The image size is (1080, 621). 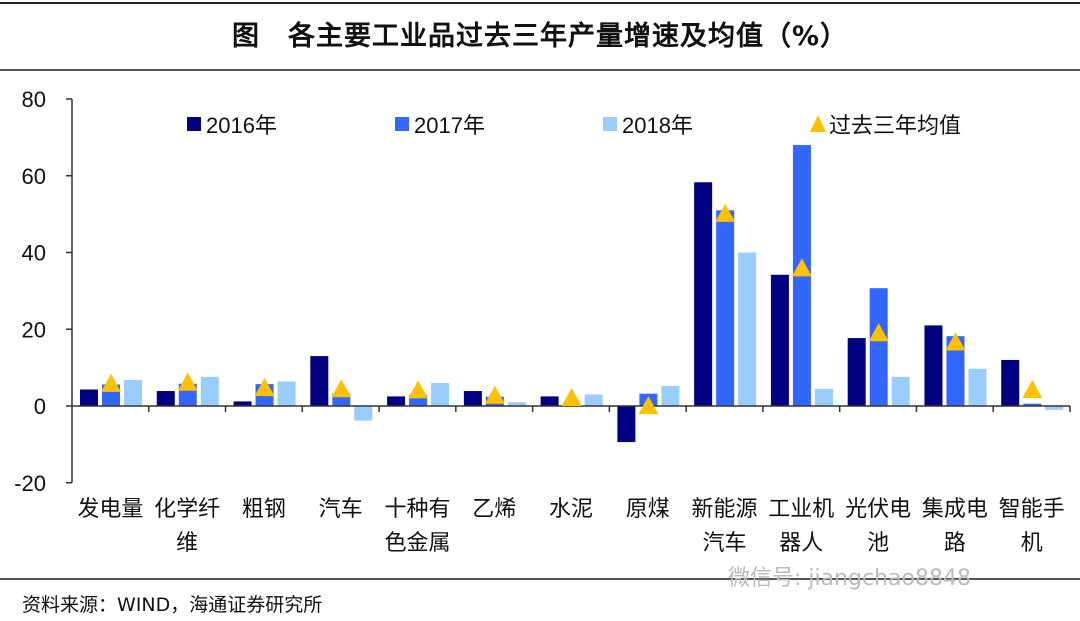 I want to click on x-category-label: 原煤, so click(x=648, y=508).